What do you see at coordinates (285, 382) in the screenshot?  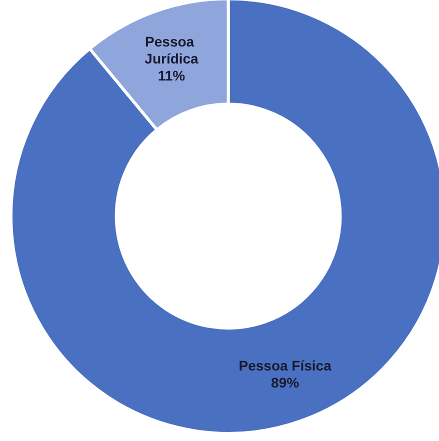 I see `data-label: 89%` at bounding box center [285, 382].